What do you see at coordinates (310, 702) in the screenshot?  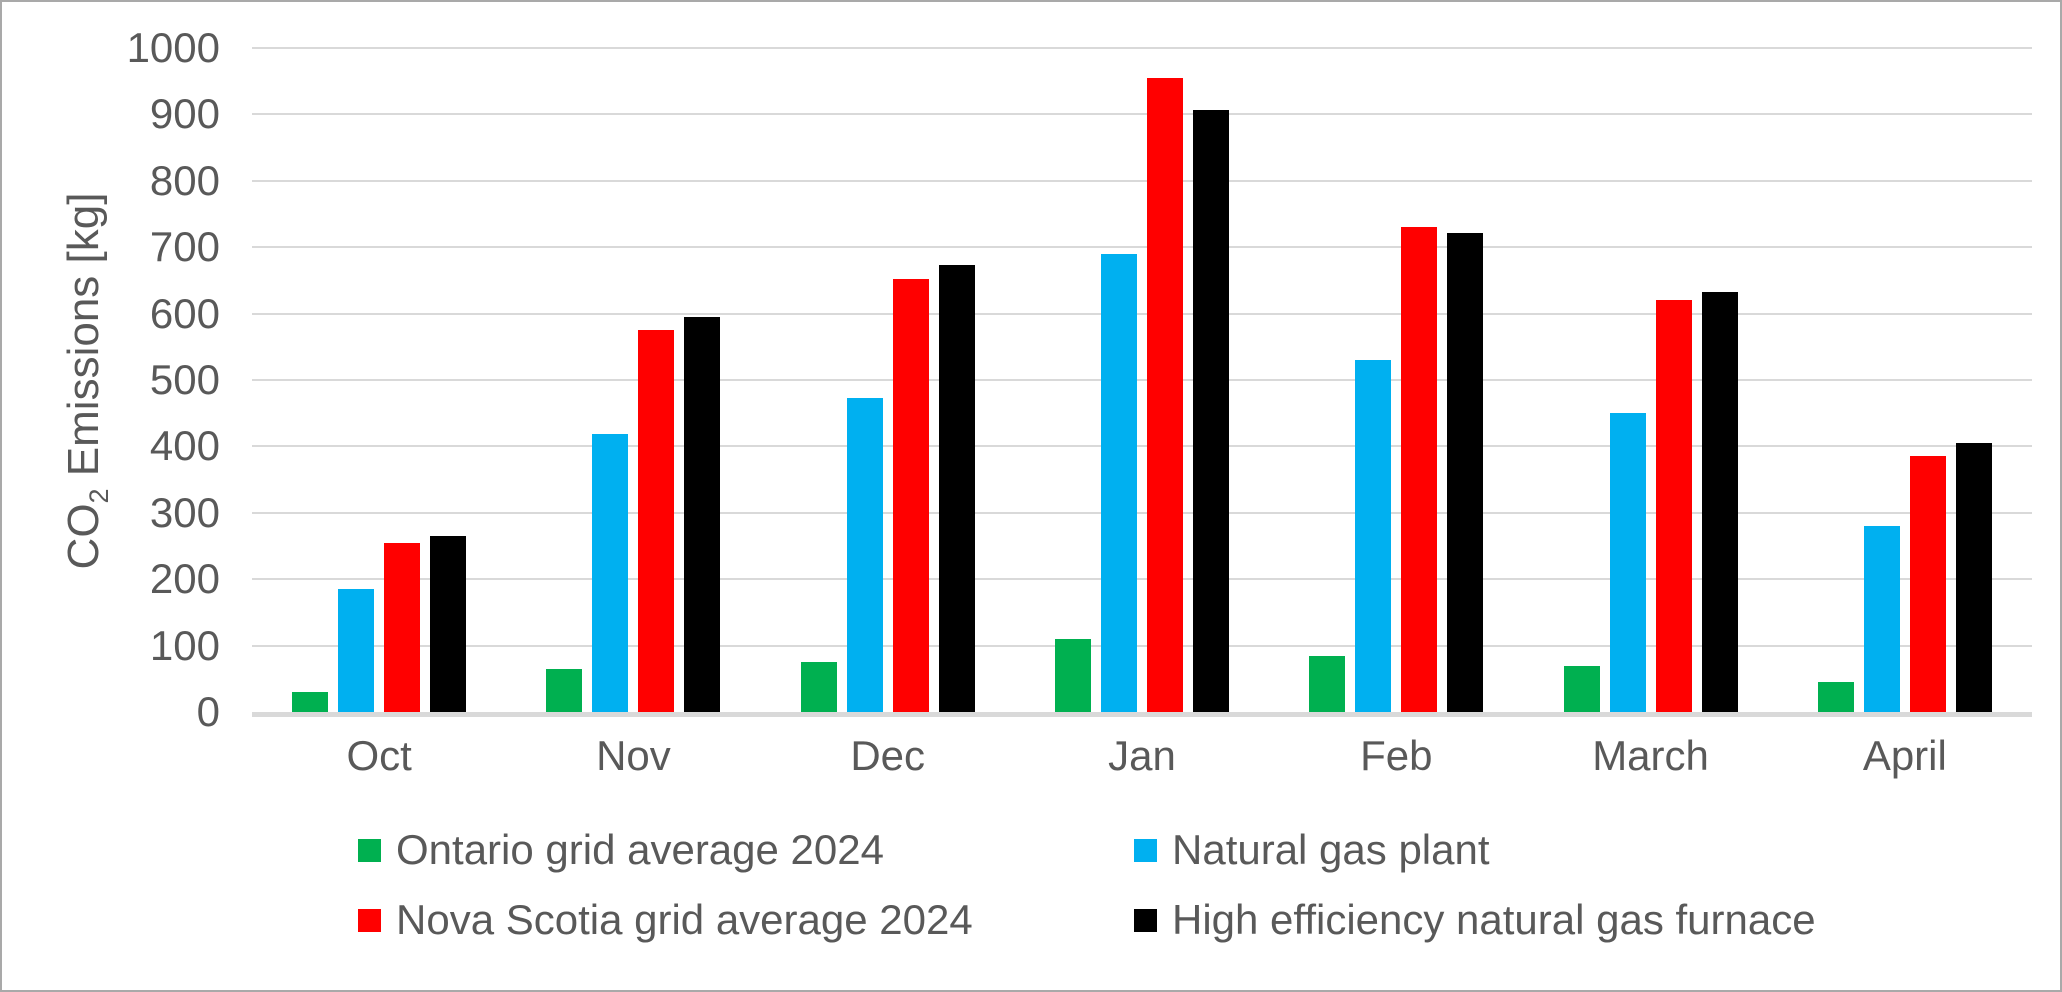 I see `bar-oct-series0` at bounding box center [310, 702].